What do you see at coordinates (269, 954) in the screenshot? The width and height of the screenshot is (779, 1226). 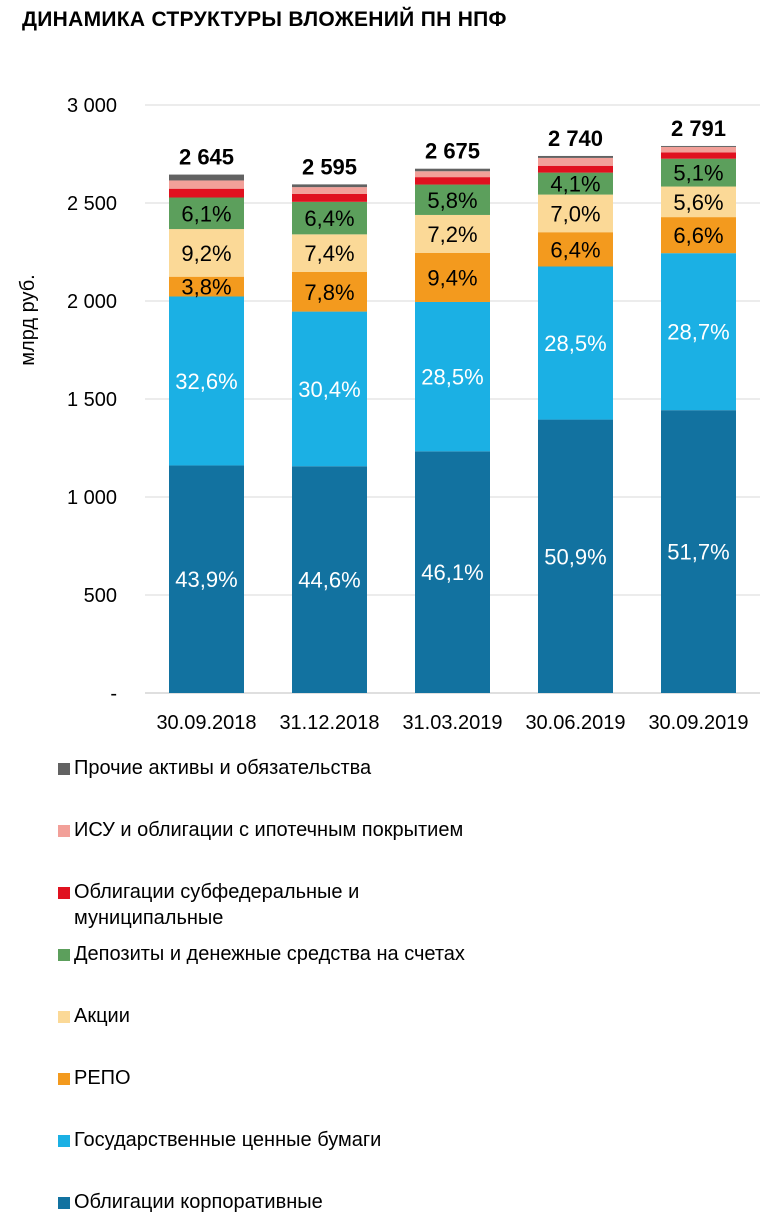 I see `legend-label: Депозиты и денежные средства на счетах` at bounding box center [269, 954].